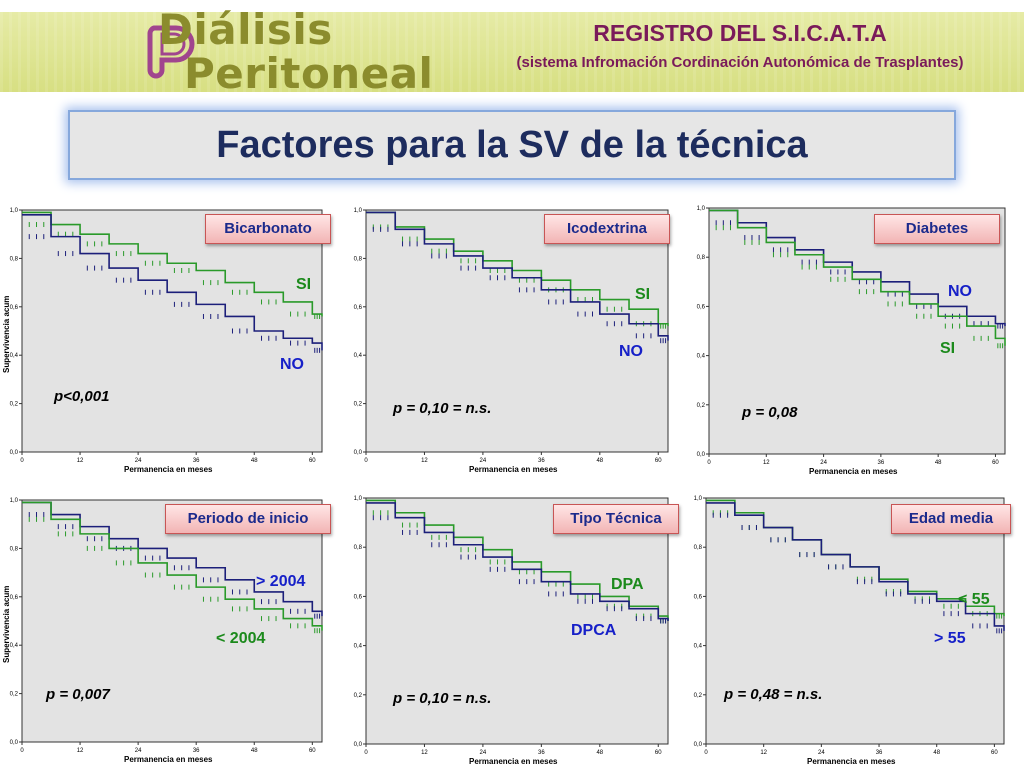  I want to click on series-line-dpca, so click(517, 561).